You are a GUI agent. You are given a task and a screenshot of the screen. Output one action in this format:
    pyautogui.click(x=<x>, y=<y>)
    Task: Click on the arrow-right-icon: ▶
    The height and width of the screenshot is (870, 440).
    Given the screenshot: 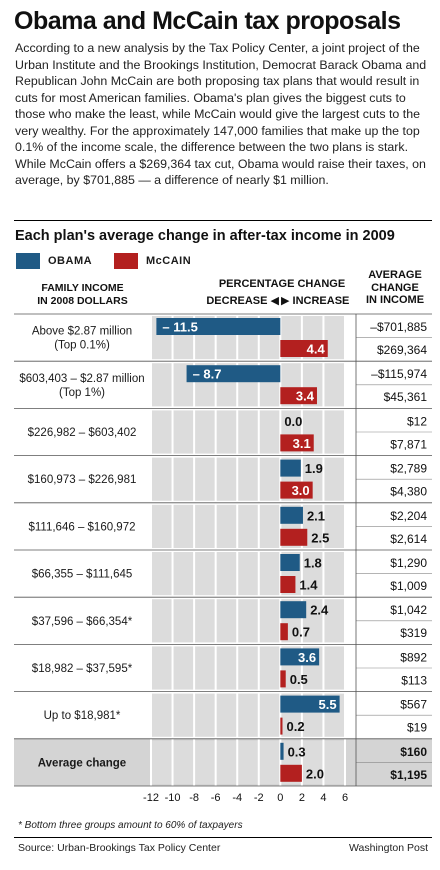 What is the action you would take?
    pyautogui.click(x=285, y=301)
    